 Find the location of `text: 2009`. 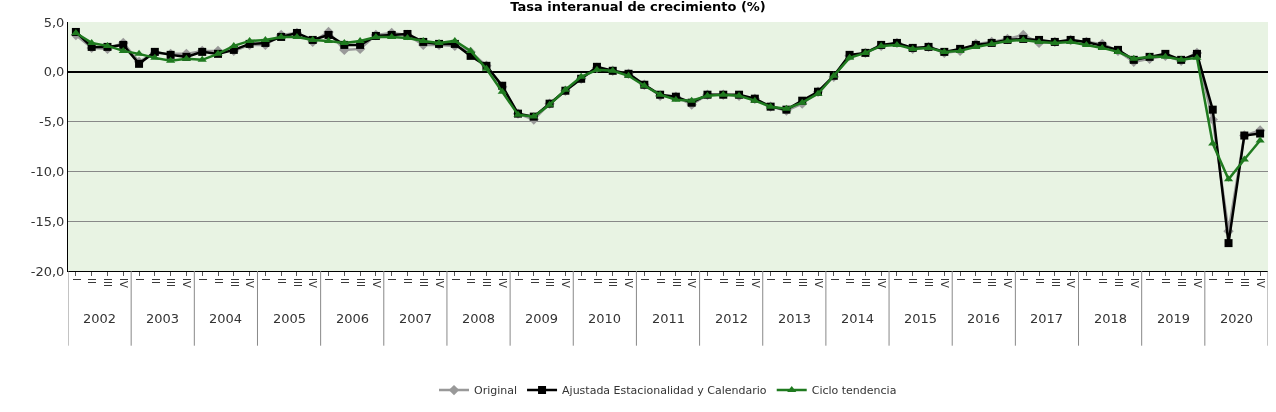

text: 2009 is located at coordinates (542, 318).